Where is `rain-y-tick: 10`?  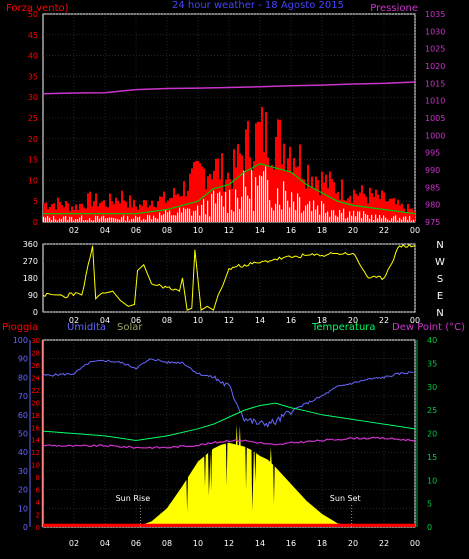 rain-y-tick: 10 is located at coordinates (35, 466).